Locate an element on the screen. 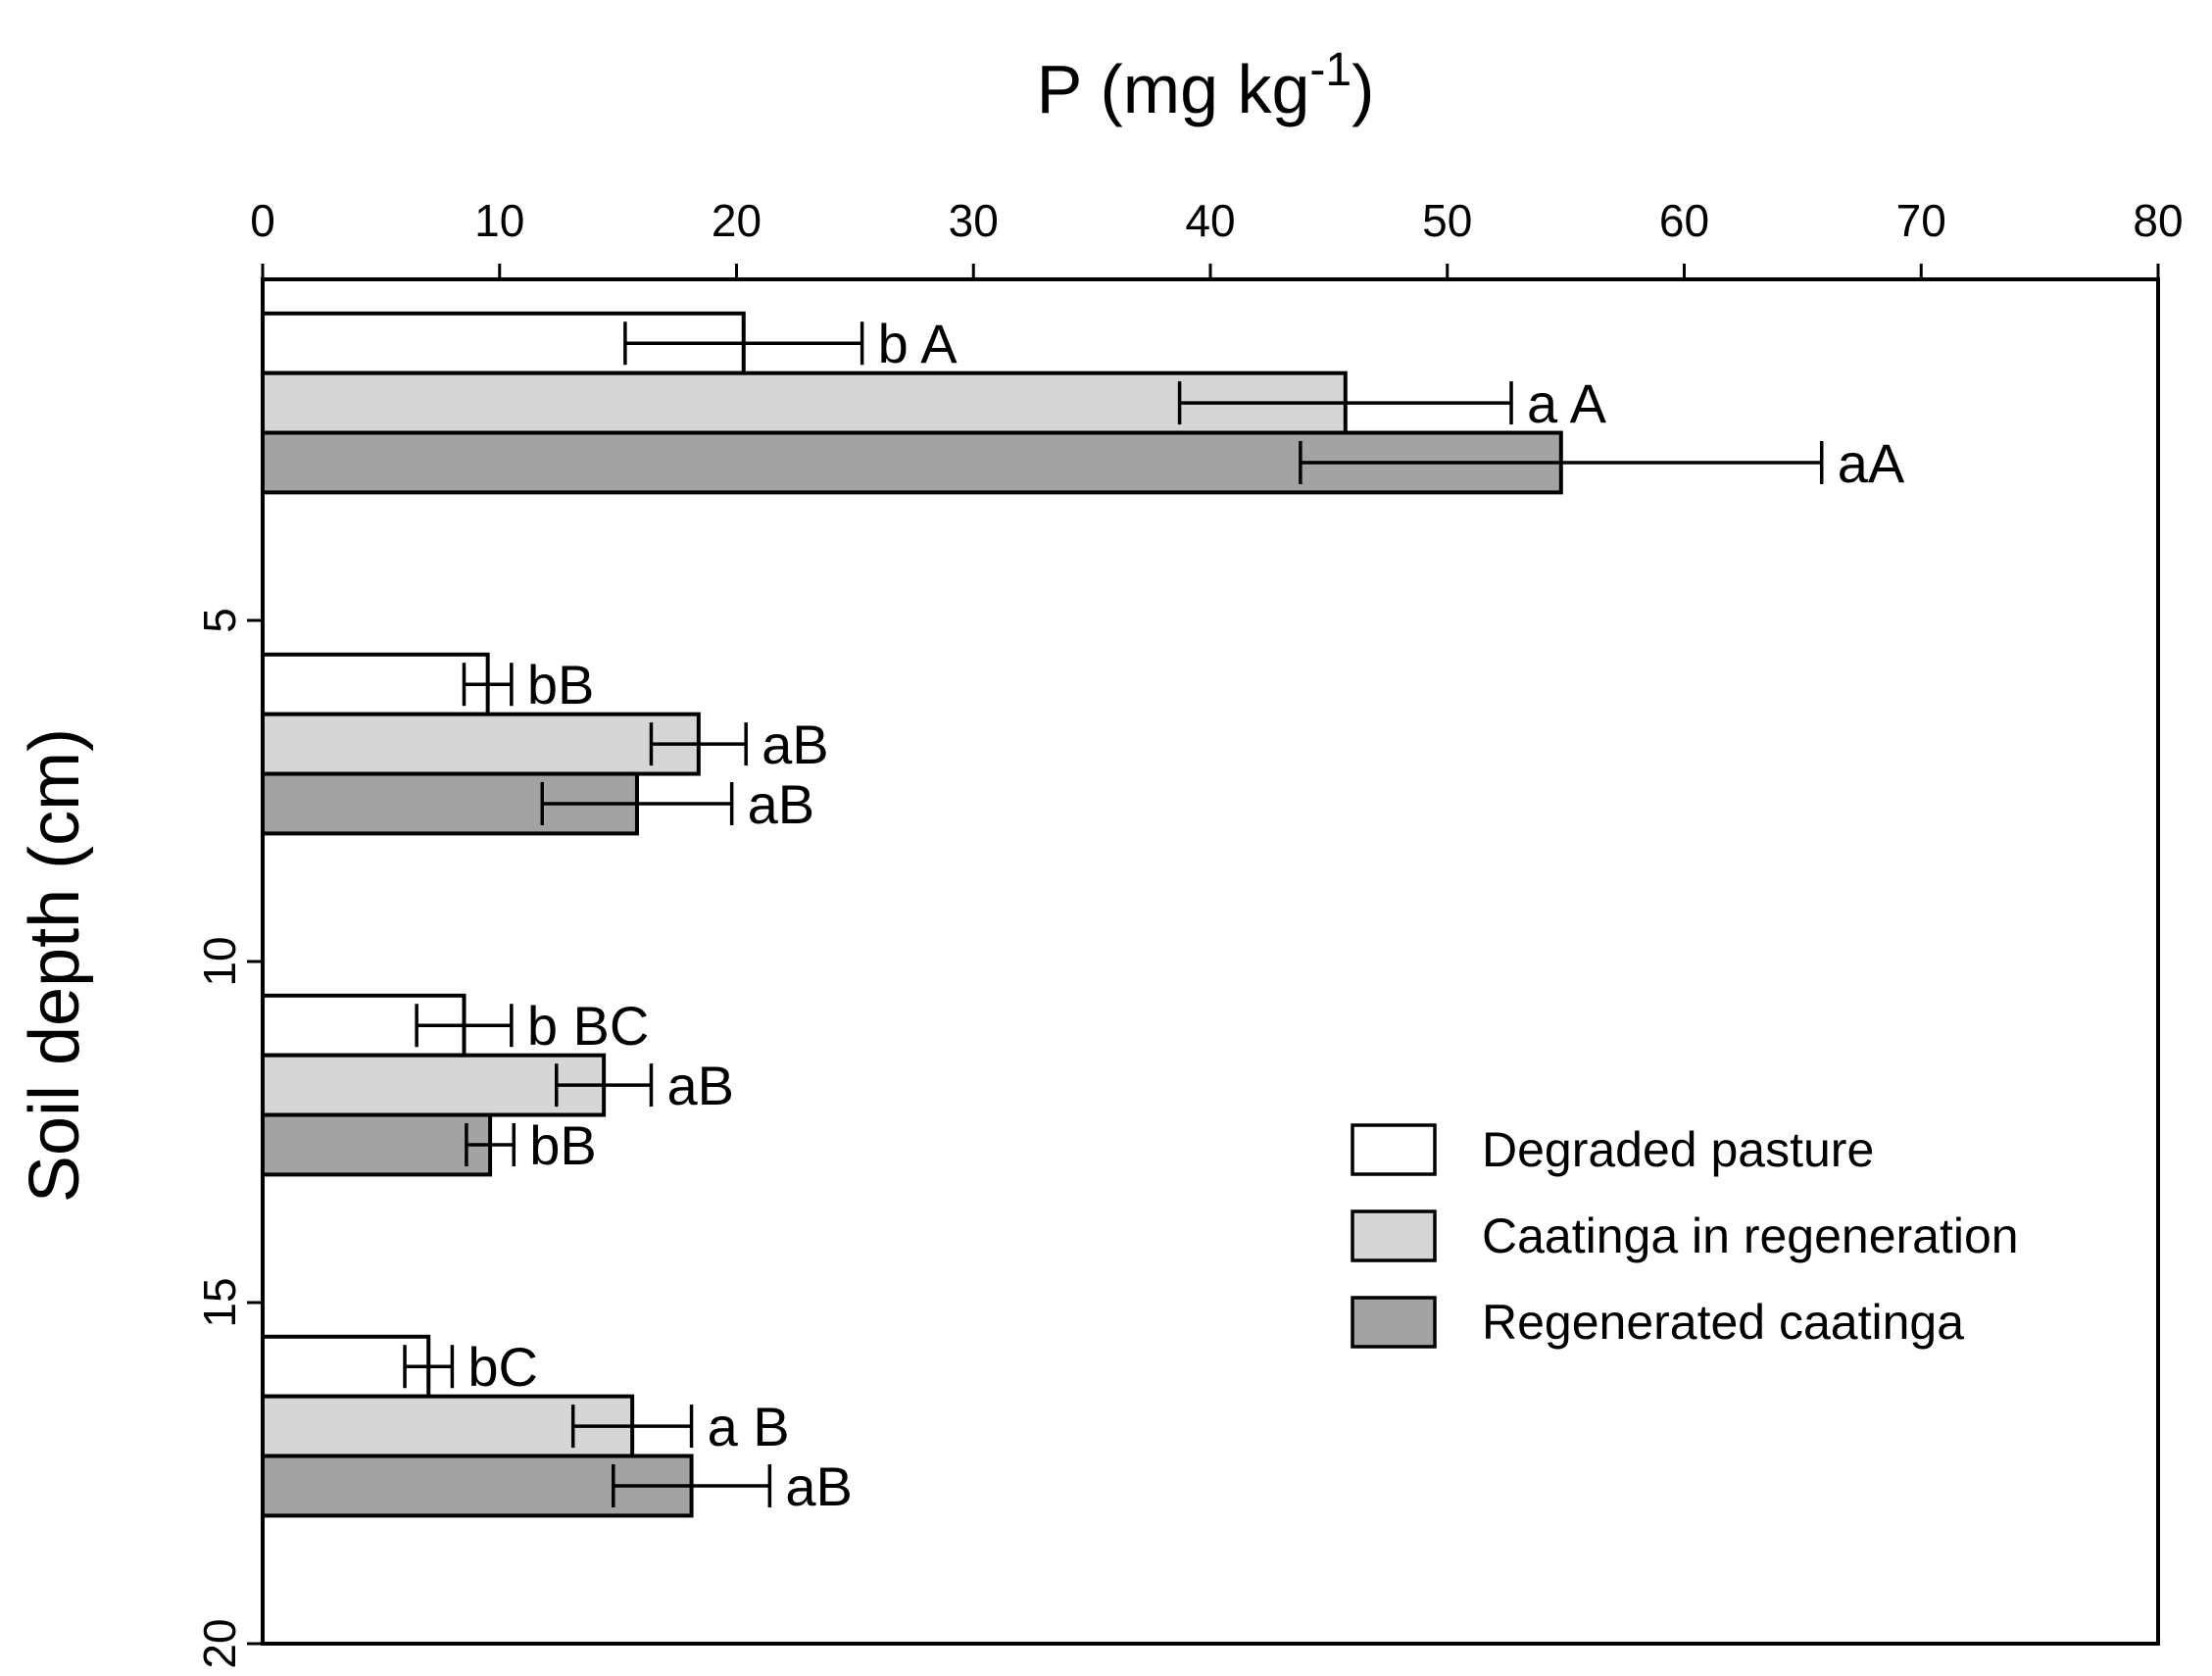 The width and height of the screenshot is (2212, 1676). x-tick-label: 70 is located at coordinates (1921, 220).